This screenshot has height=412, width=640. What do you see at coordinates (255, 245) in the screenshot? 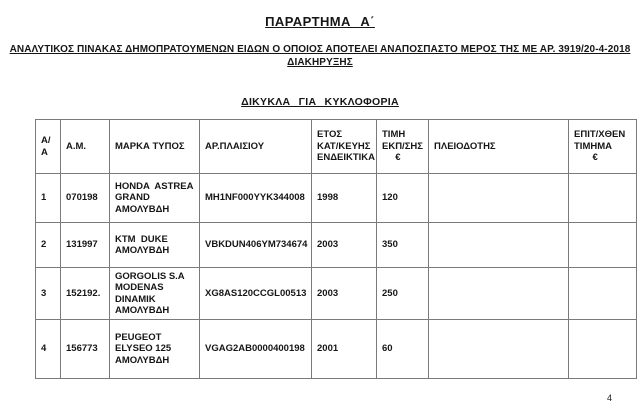
I see `cell-ar-plaisiou: VBKDUN406YM734674` at bounding box center [255, 245].